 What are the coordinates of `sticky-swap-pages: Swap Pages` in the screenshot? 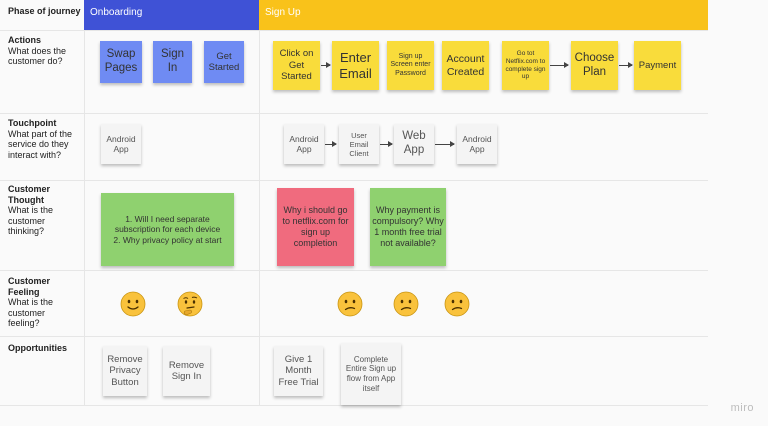 It's located at (121, 62).